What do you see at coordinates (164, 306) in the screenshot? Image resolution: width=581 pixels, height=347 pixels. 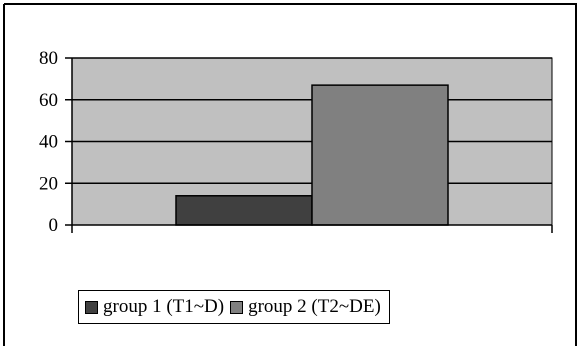 I see `legend-label-group-1: group 1 (T1~D)` at bounding box center [164, 306].